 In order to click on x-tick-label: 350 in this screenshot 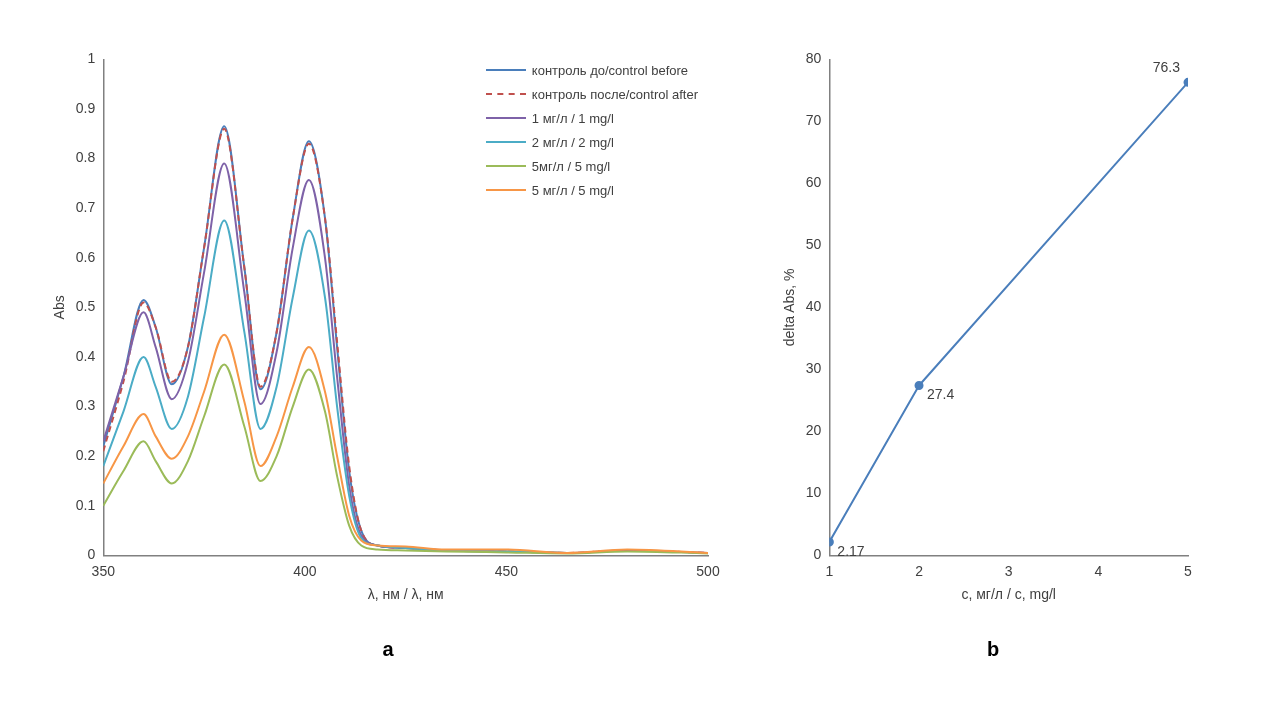, I will do `click(103, 570)`.